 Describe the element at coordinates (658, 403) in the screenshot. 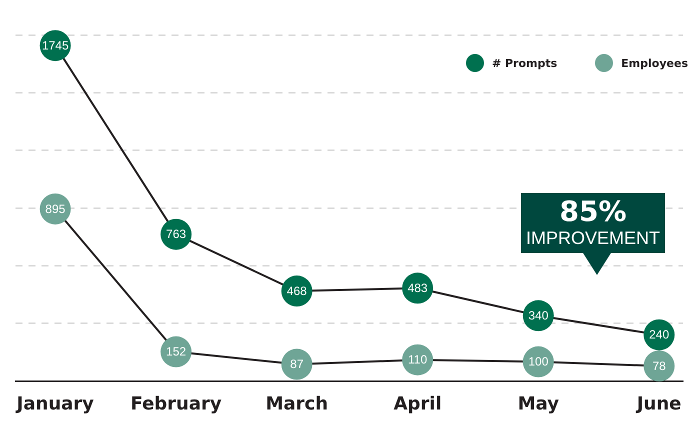

I see `x-tick-label: June` at that location.